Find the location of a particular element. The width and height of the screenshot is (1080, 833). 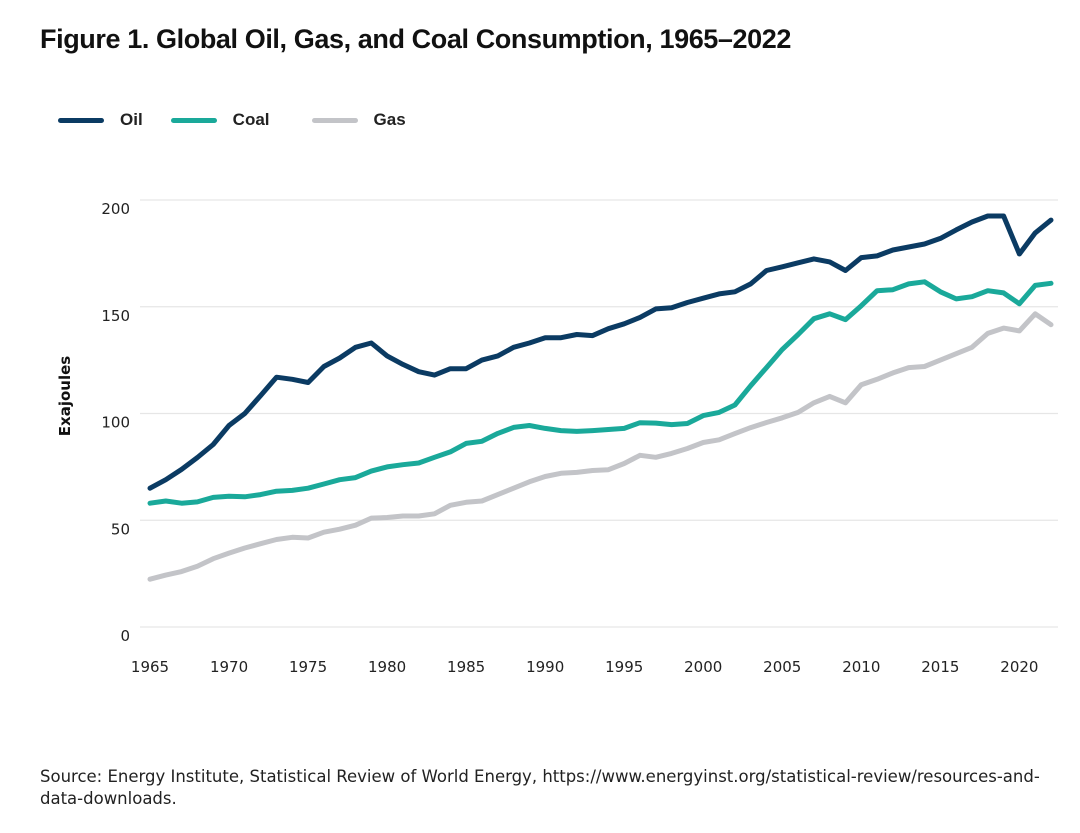

data-point-gas-1981 is located at coordinates (402, 515).